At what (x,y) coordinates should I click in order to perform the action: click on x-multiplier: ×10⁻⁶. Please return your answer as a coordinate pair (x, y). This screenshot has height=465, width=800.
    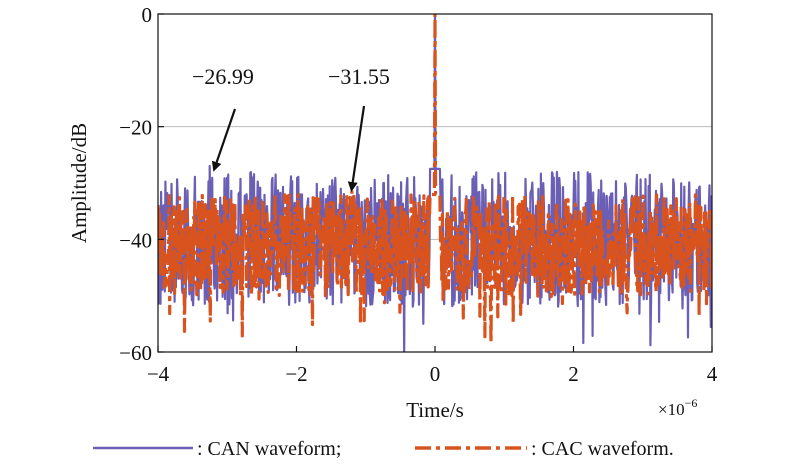
    Looking at the image, I should click on (677, 407).